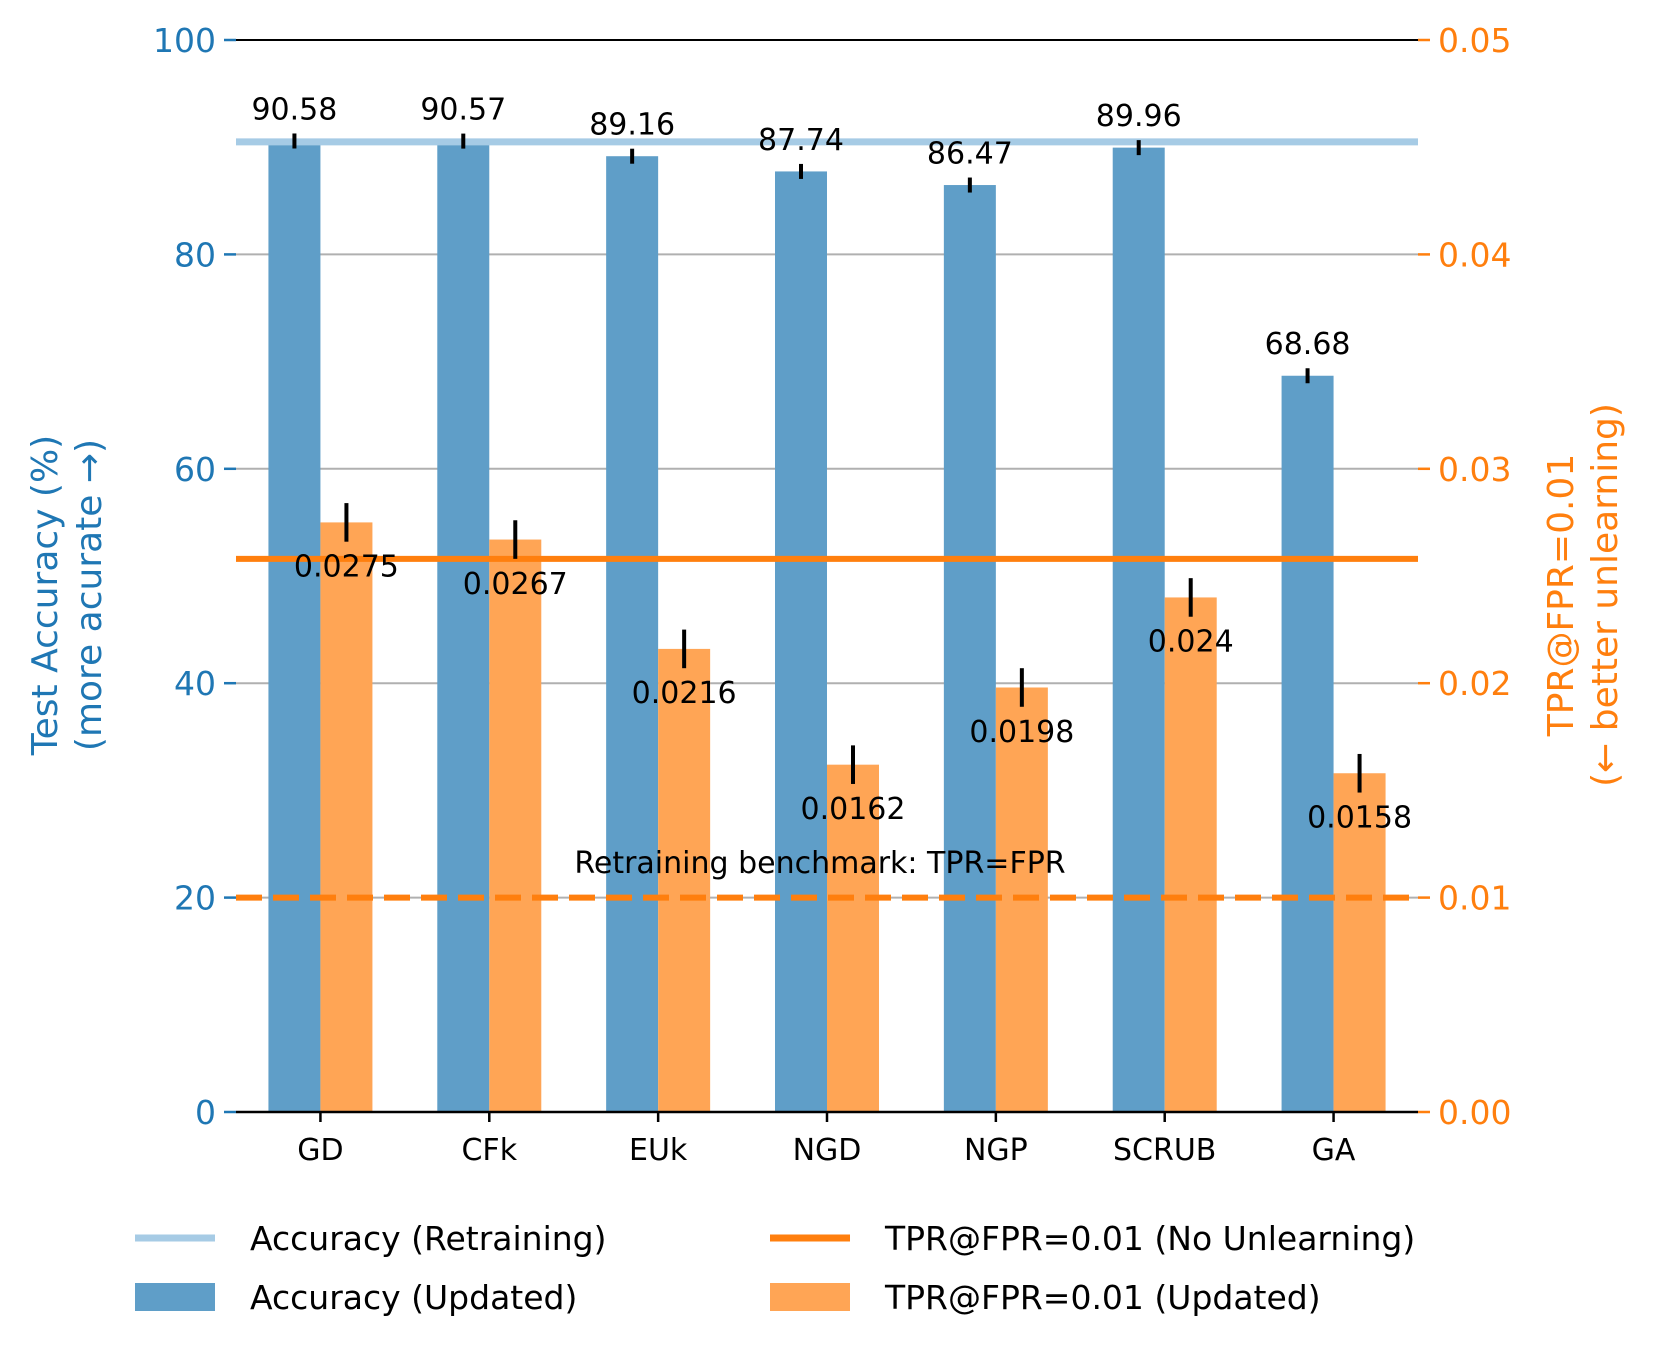  Describe the element at coordinates (89, 595) in the screenshot. I see `y-left-axis-subtitle: (more acurate →)` at that location.